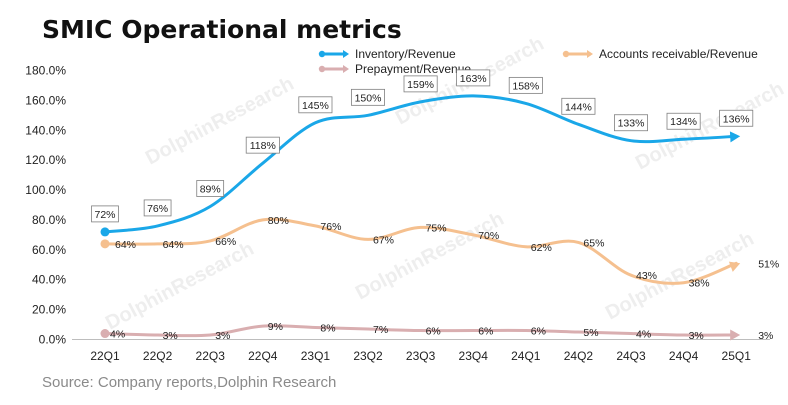 The image size is (788, 405). What do you see at coordinates (631, 356) in the screenshot?
I see `x-tick-label: 24Q3` at bounding box center [631, 356].